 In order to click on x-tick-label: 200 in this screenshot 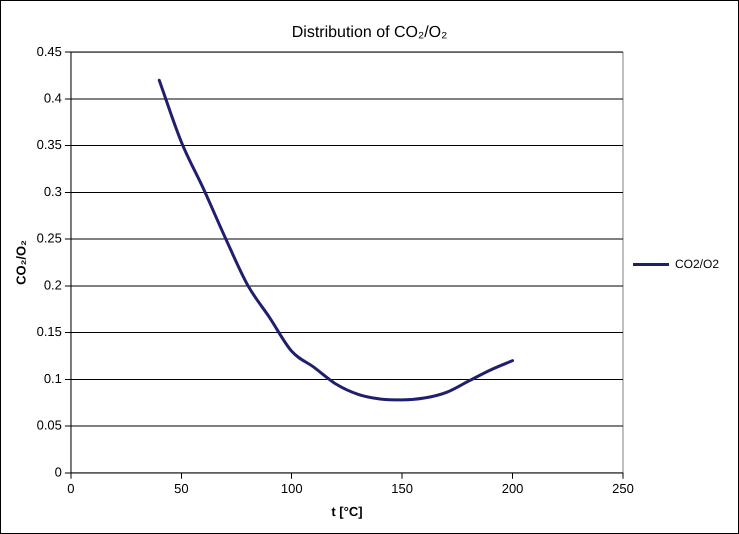, I will do `click(513, 488)`.